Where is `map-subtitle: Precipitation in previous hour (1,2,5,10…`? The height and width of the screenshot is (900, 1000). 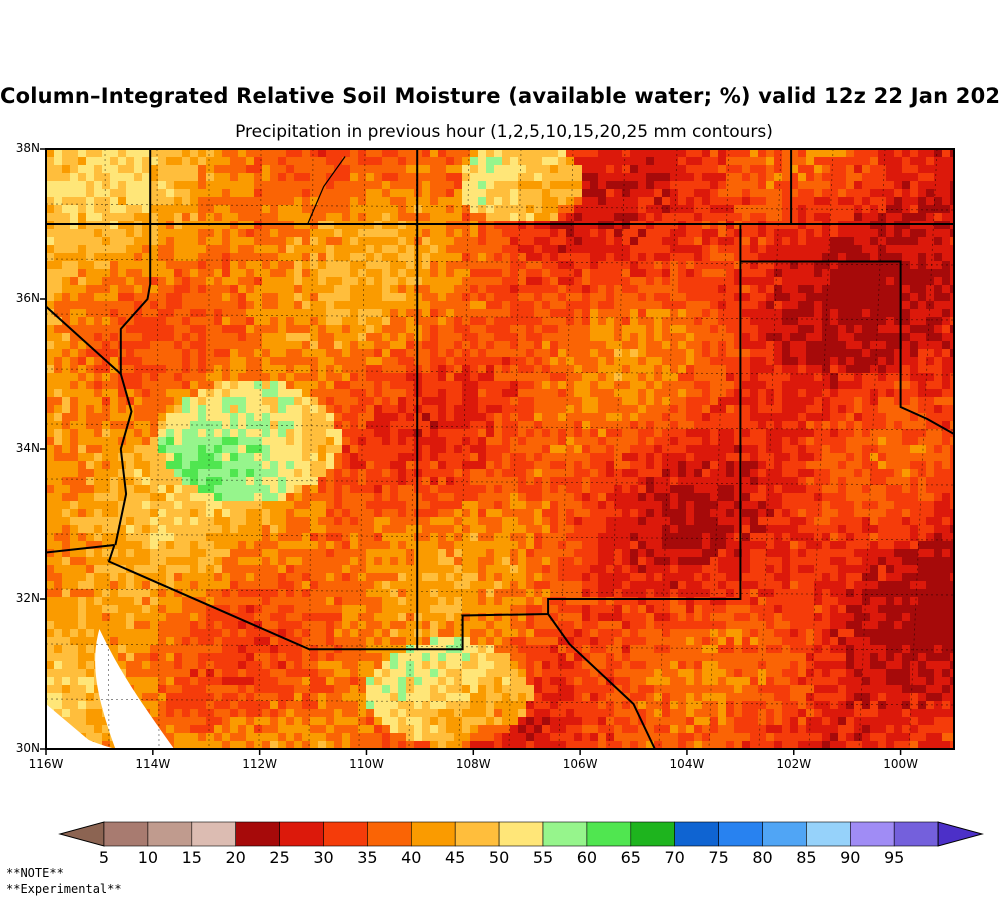 map-subtitle: Precipitation in previous hour (1,2,5,10… is located at coordinates (504, 132).